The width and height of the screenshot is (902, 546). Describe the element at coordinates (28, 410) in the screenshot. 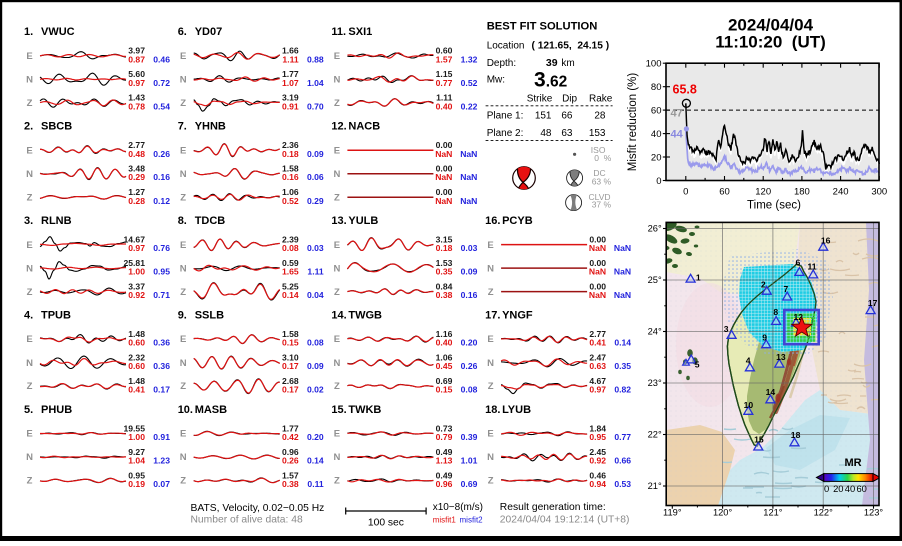

I see `svg-text: 5.` at that location.